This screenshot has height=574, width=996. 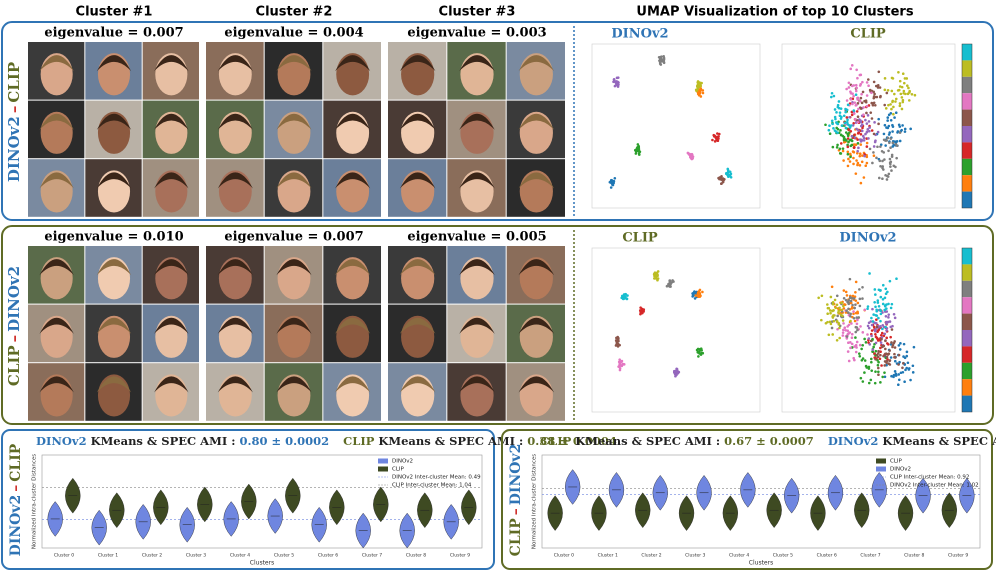 What do you see at coordinates (14, 339) in the screenshot?
I see `row-label-part: –` at bounding box center [14, 339].